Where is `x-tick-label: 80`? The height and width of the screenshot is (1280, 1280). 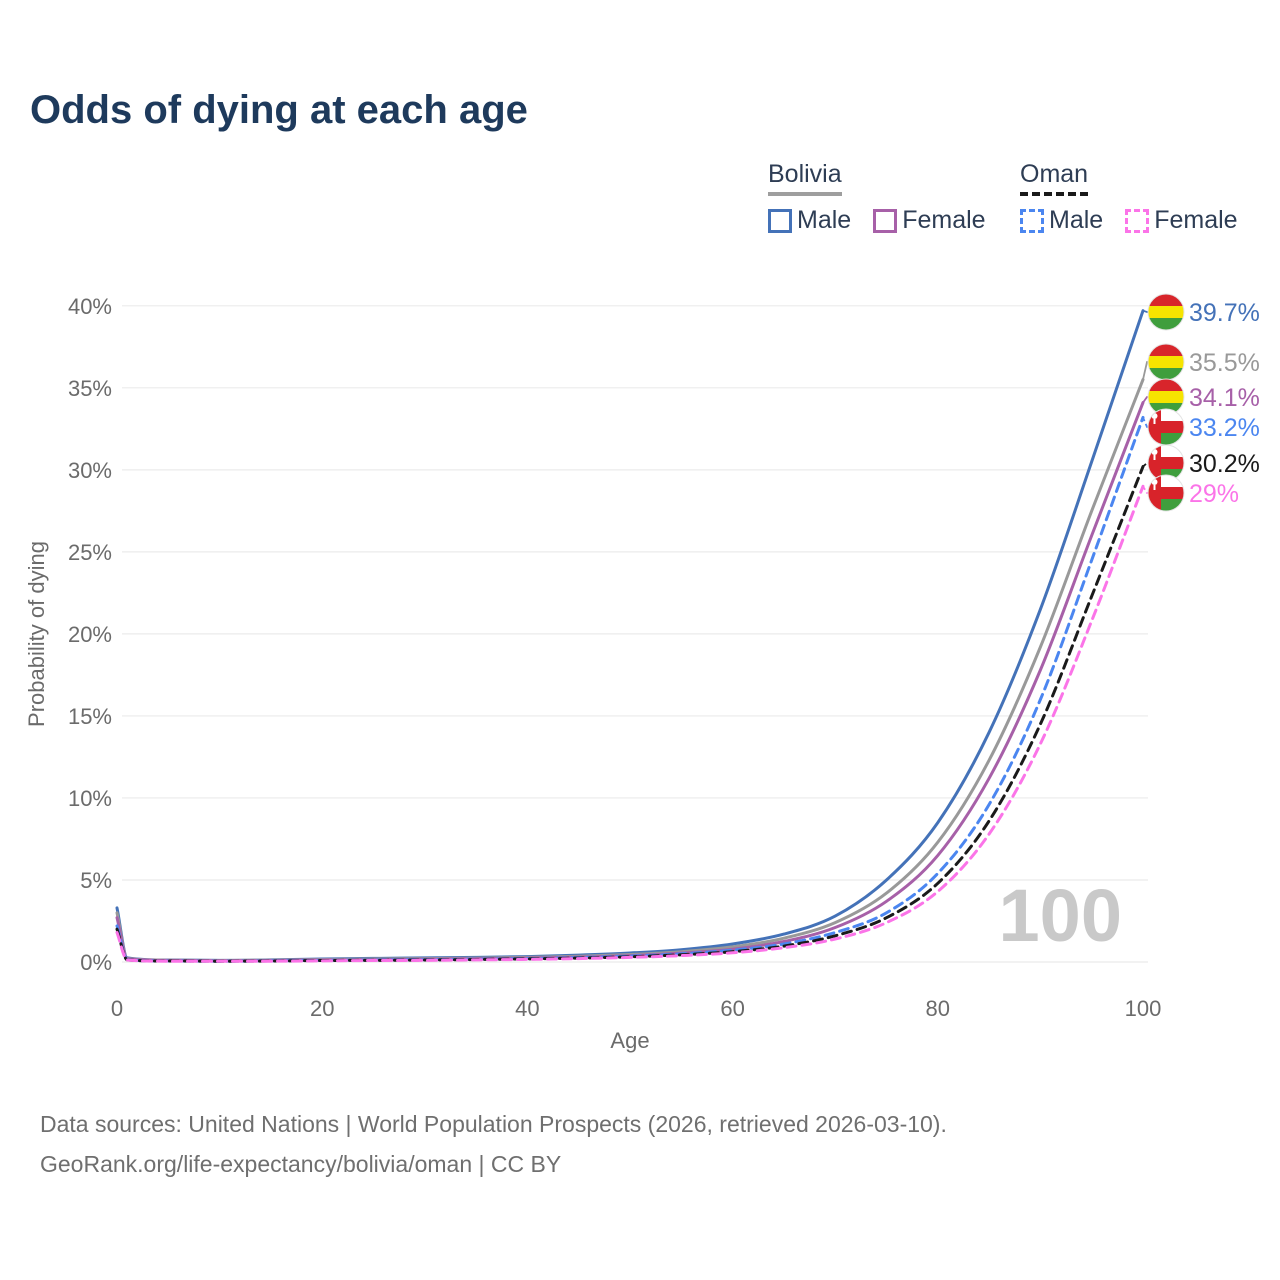 x-tick-label: 80 is located at coordinates (938, 1008).